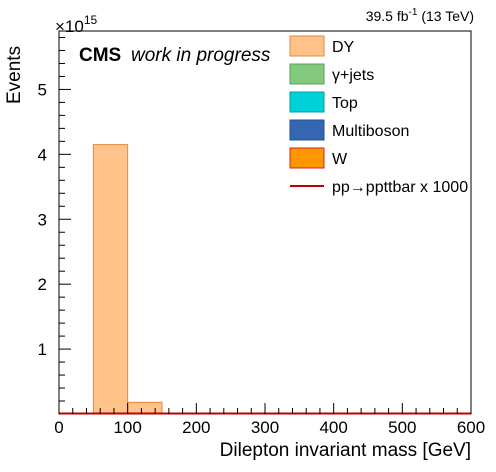 The width and height of the screenshot is (496, 472). I want to click on x-tick-label-5: 500, so click(402, 427).